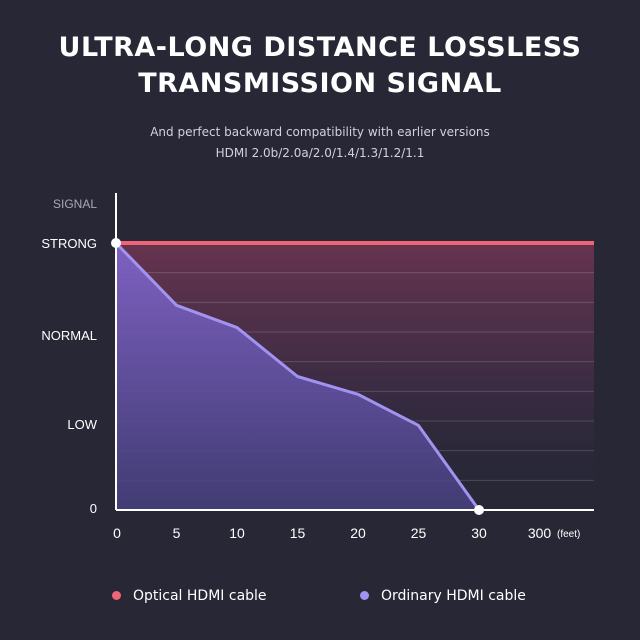 Image resolution: width=640 pixels, height=640 pixels. Describe the element at coordinates (177, 533) in the screenshot. I see `x-tick-label: 5` at that location.